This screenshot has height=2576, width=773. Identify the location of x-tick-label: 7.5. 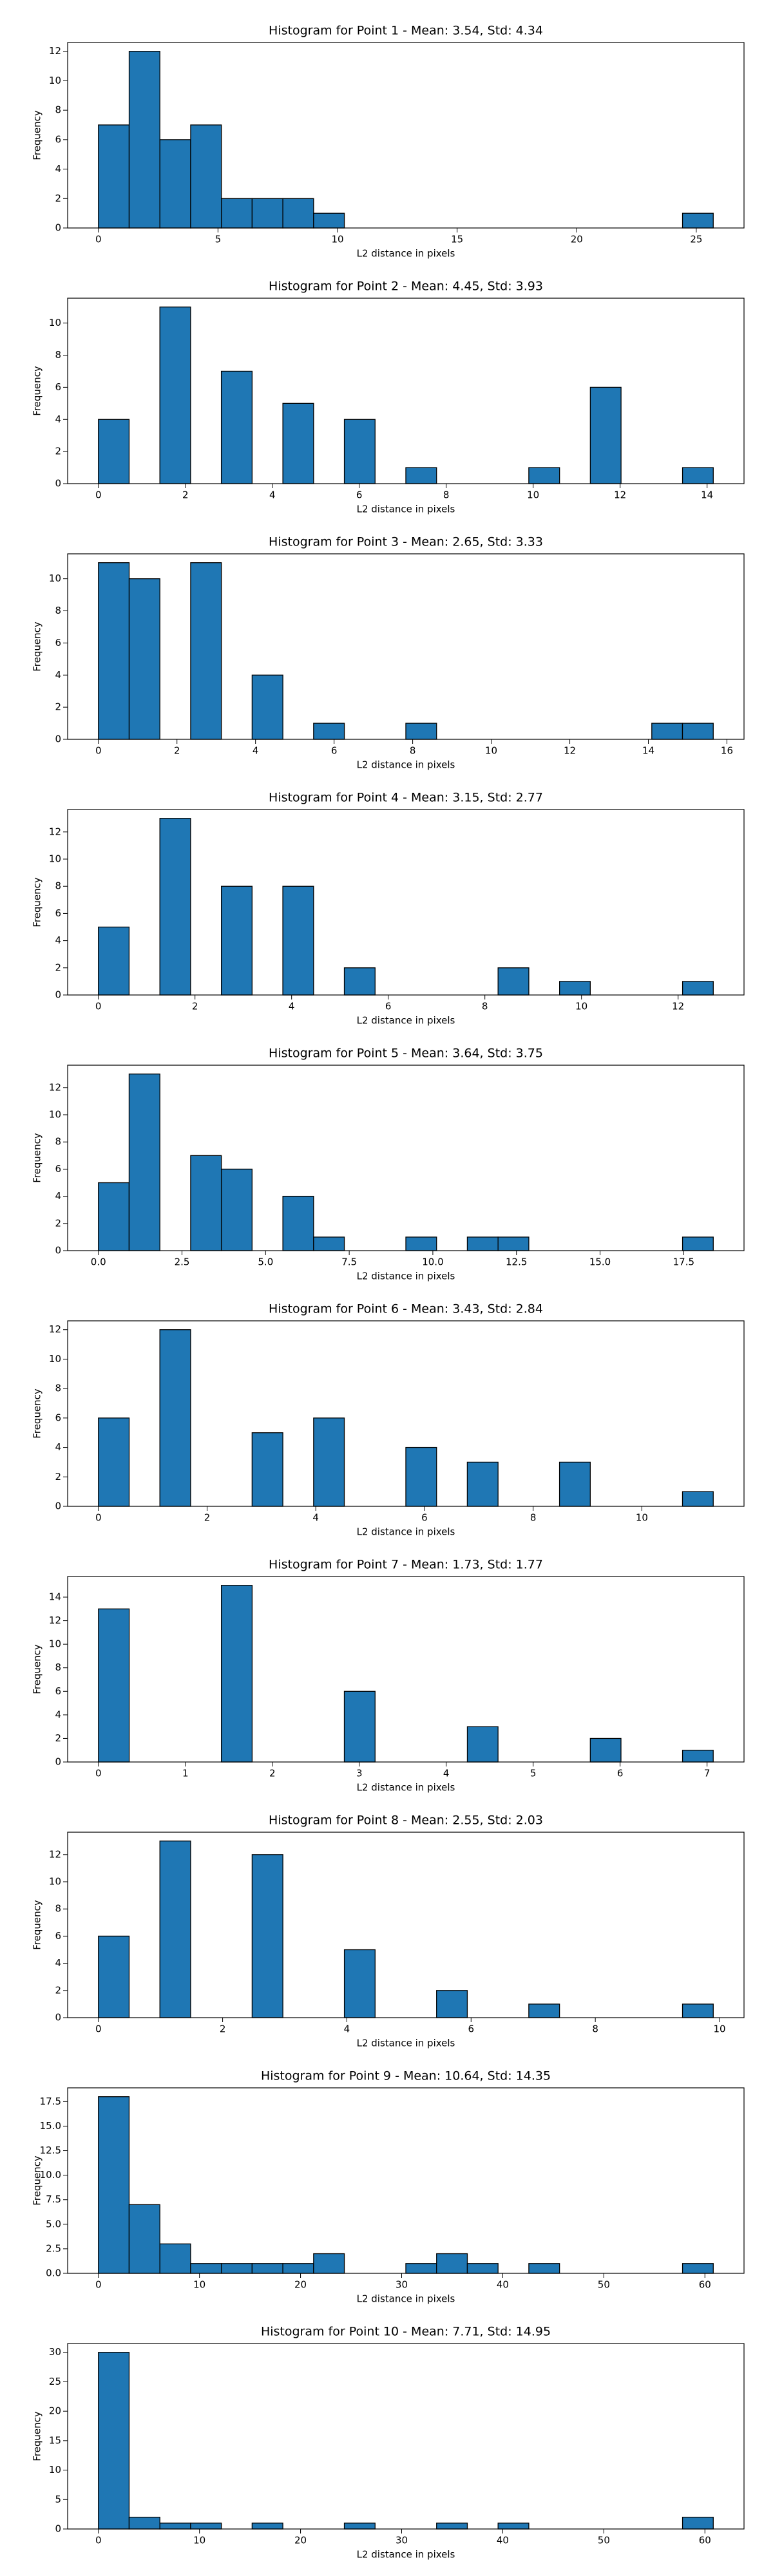
(349, 1262).